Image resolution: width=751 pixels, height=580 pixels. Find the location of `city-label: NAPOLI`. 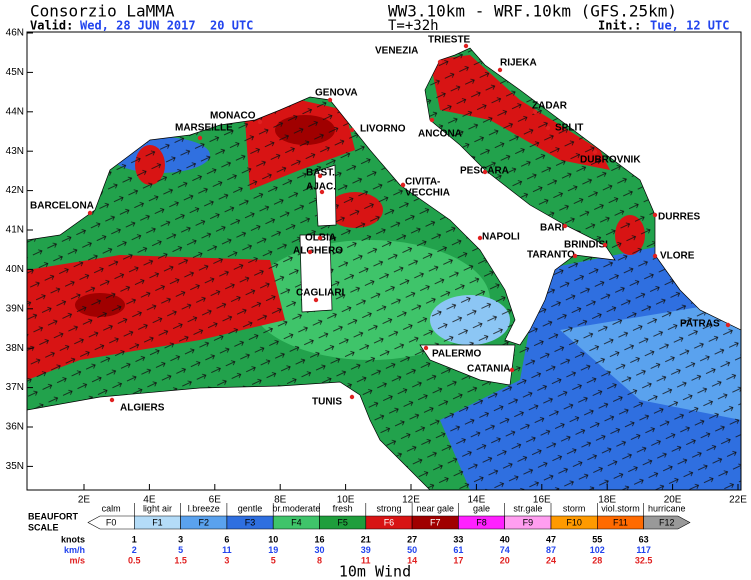

city-label: NAPOLI is located at coordinates (501, 237).